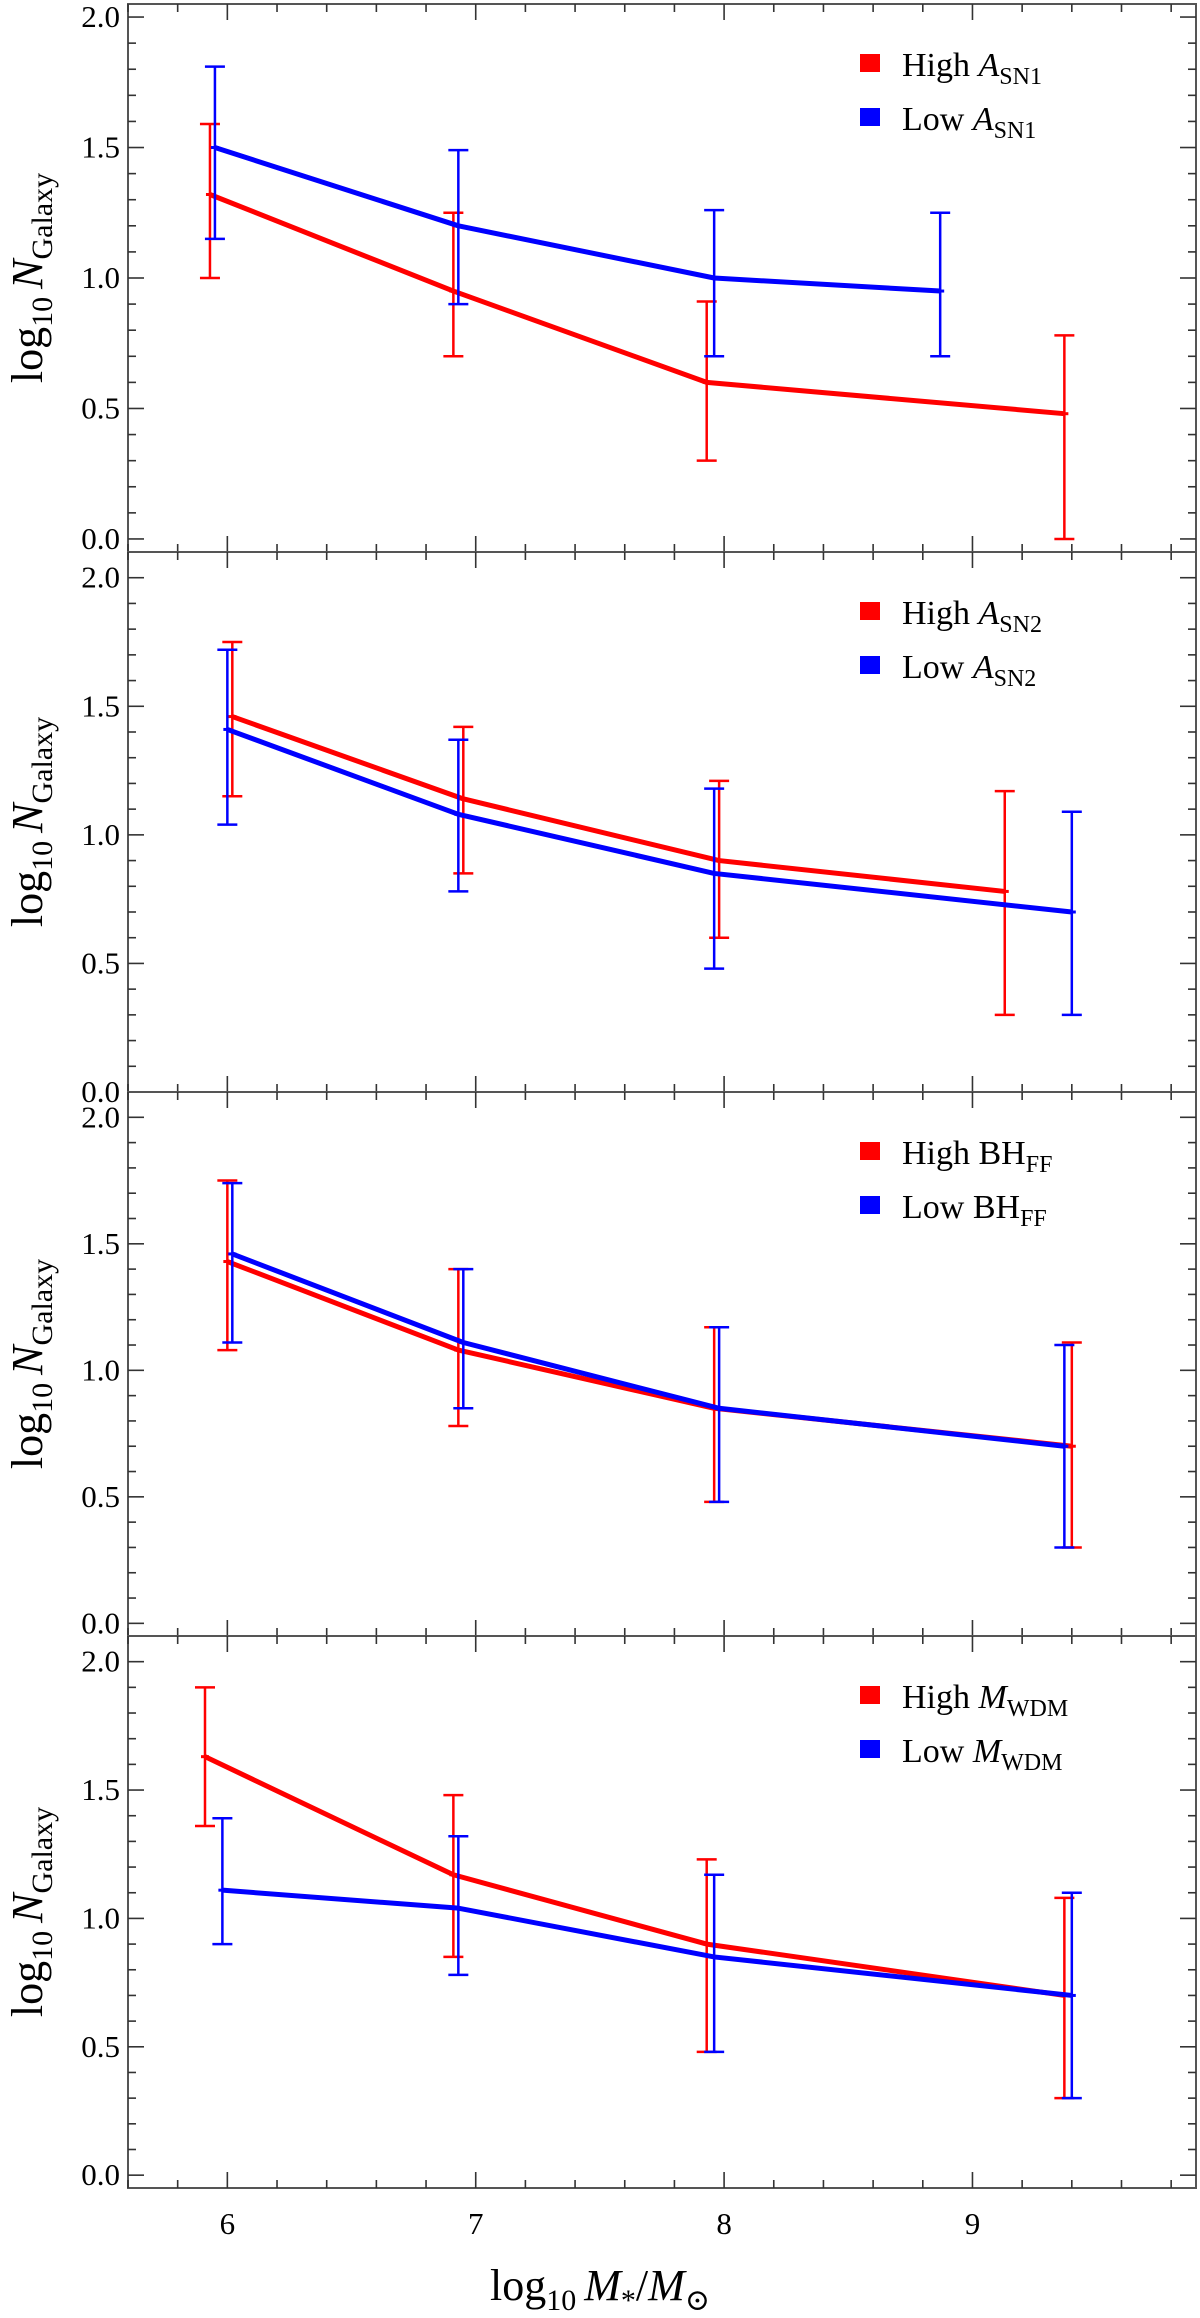 This screenshot has width=1200, height=2318. What do you see at coordinates (724, 2223) in the screenshot?
I see `x-tick-label: 8` at bounding box center [724, 2223].